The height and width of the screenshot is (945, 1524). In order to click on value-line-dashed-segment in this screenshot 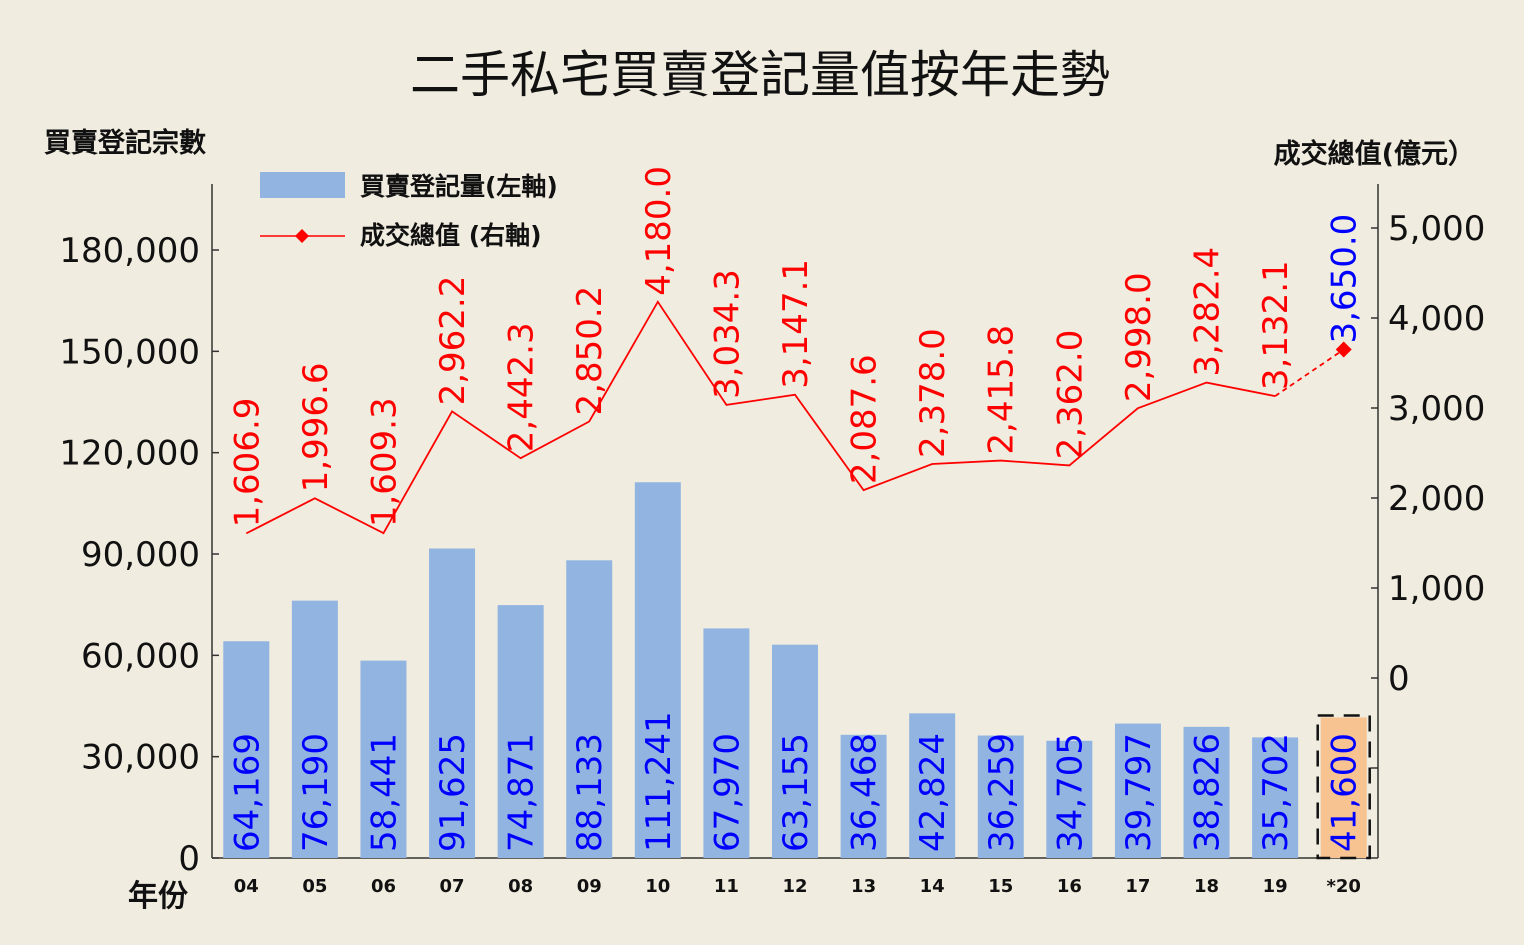, I will do `click(1309, 372)`.